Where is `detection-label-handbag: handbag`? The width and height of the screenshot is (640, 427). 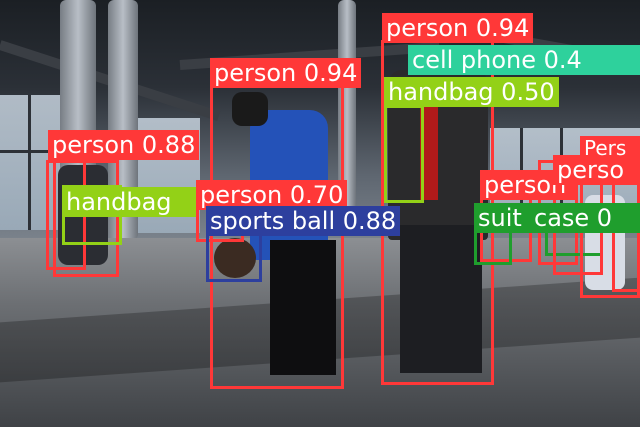
detection-label-handbag: handbag is located at coordinates (129, 202).